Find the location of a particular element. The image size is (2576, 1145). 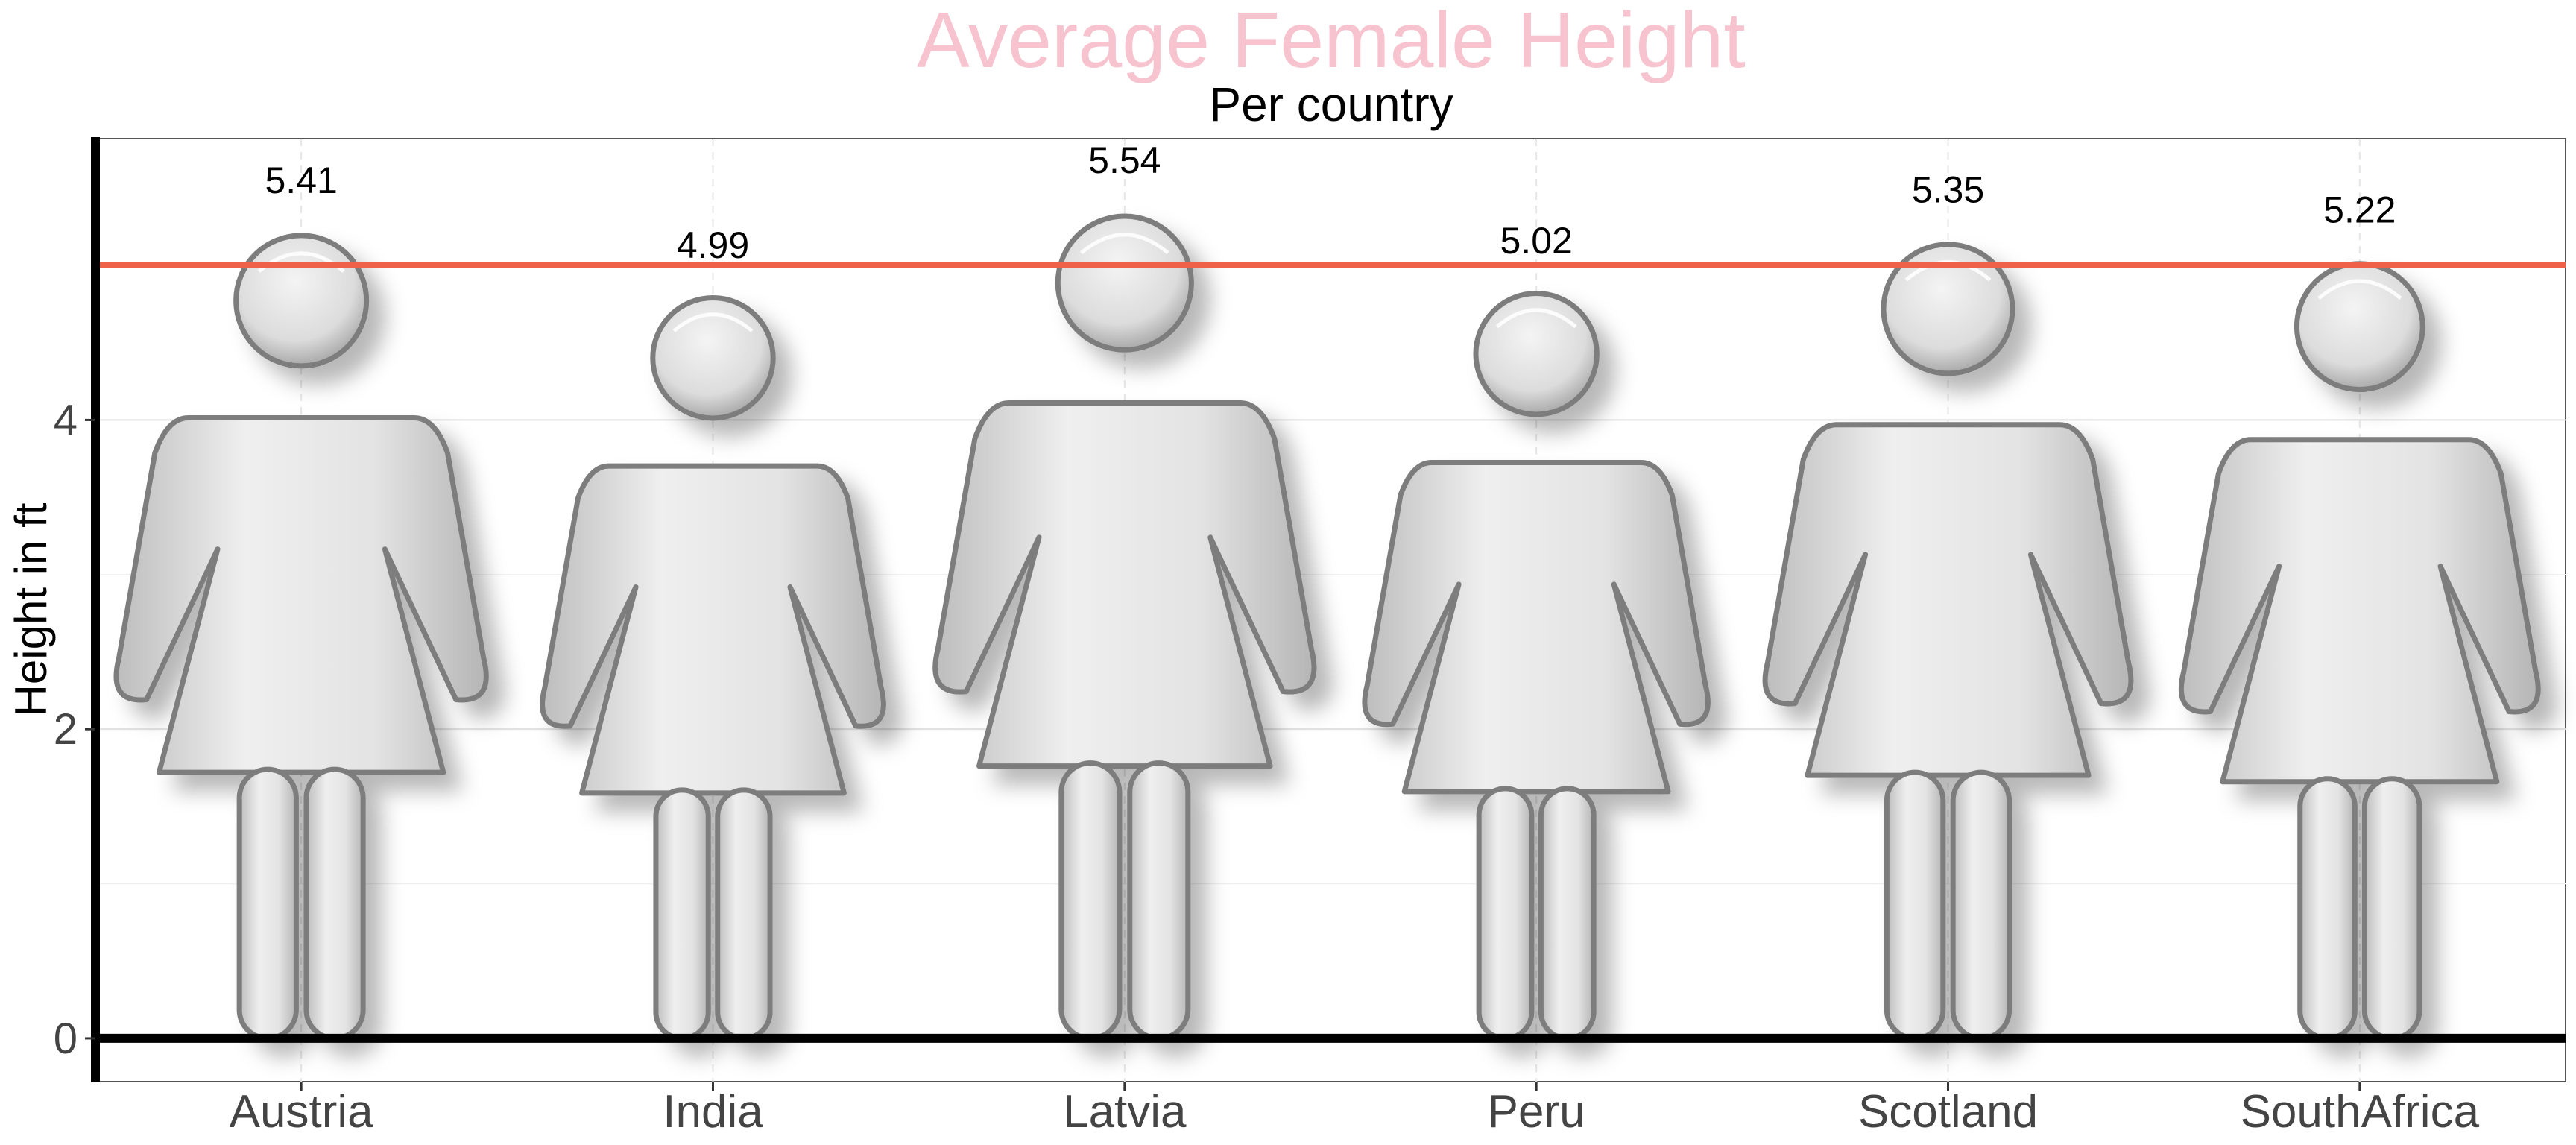

x-tick-label: Scotland is located at coordinates (1948, 1112).